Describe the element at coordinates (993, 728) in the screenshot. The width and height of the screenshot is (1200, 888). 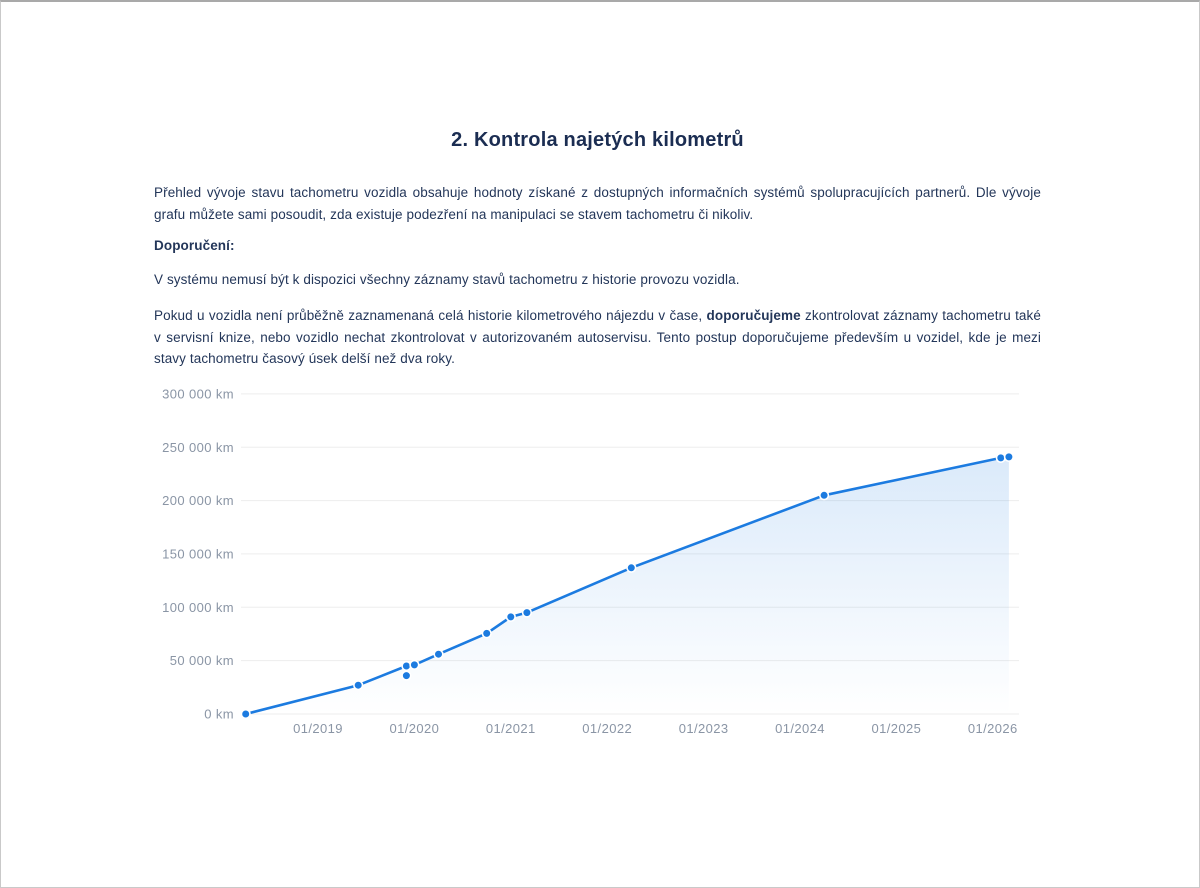
I see `x-axis-tick-label: 01/2026` at that location.